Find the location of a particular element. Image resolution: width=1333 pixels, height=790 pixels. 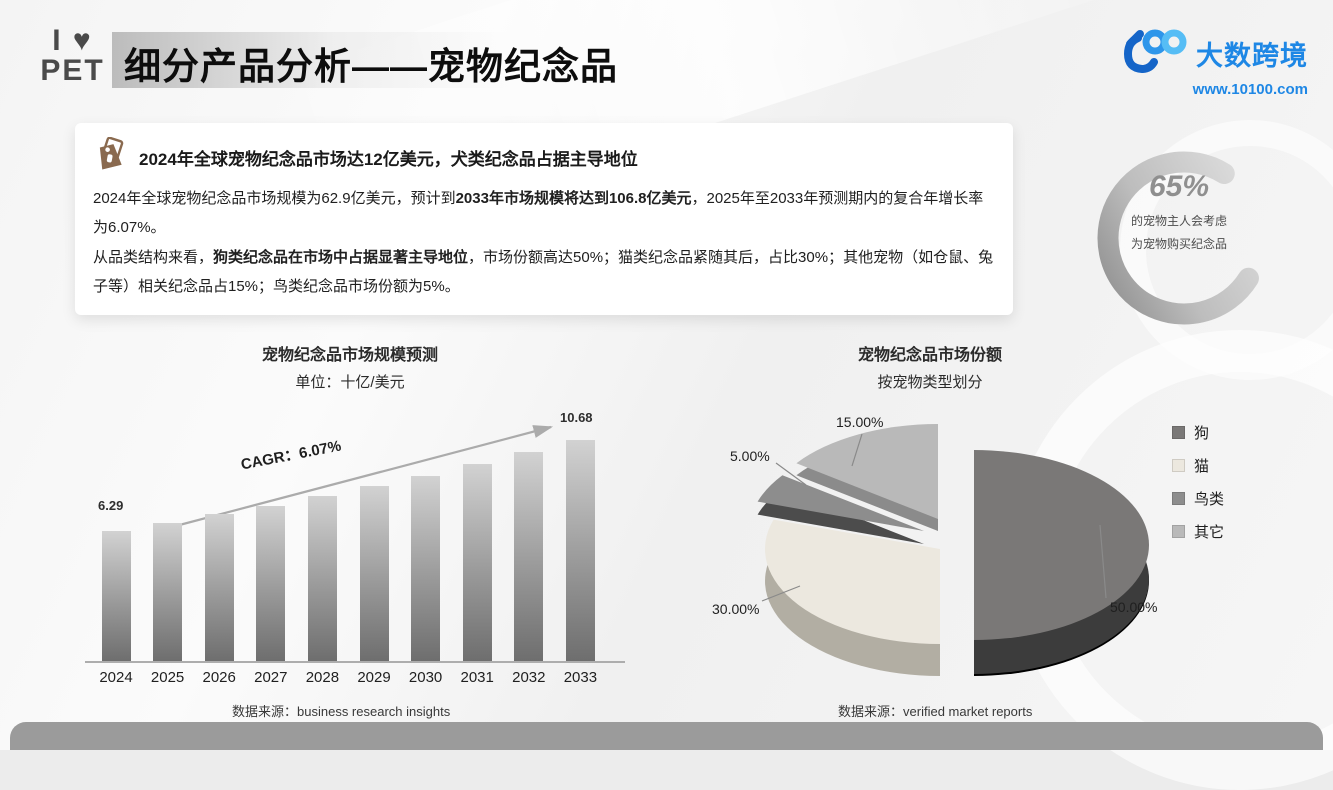

stat-donut: 65% 的宠物主人会考虑 为宠物购买纪念品 is located at coordinates (1186, 244).